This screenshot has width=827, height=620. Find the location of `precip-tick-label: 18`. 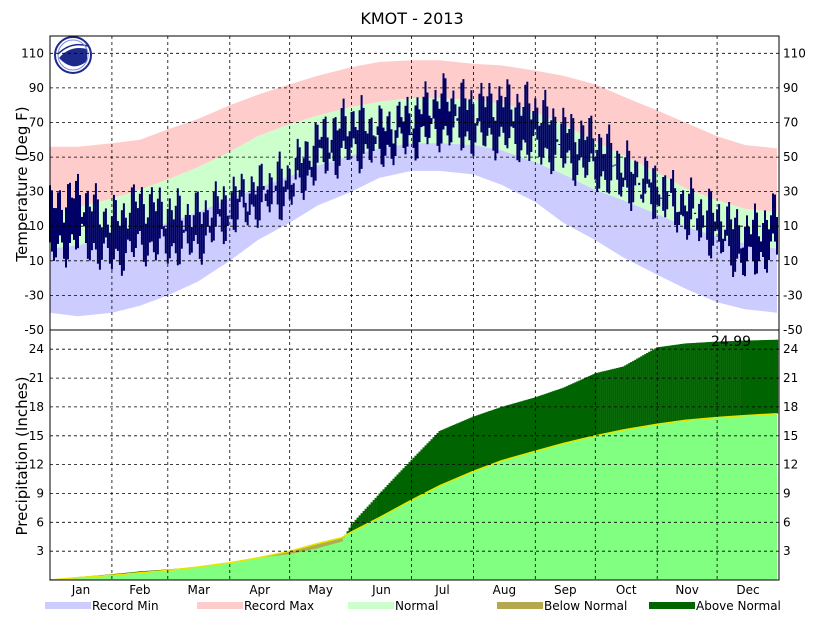

precip-tick-label: 18 is located at coordinates (36, 407).